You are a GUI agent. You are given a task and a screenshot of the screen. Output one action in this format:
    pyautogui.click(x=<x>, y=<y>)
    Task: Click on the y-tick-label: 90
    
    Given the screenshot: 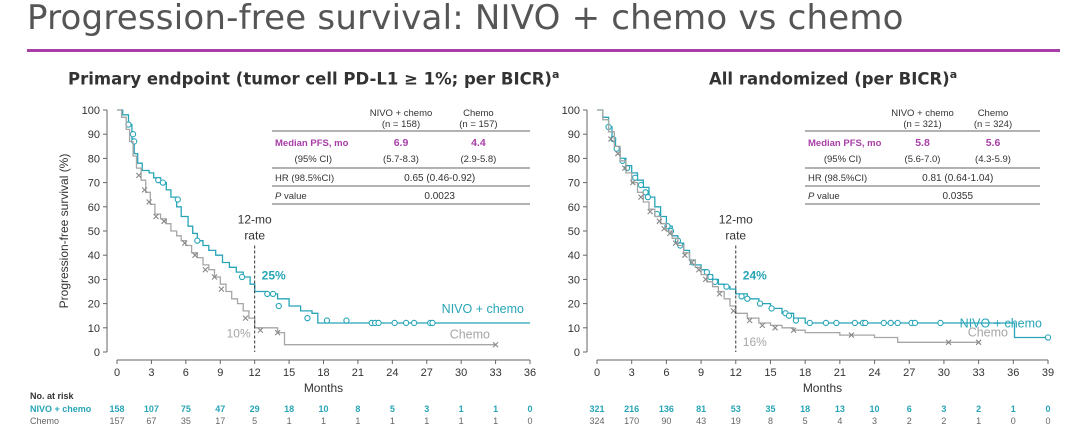 What is the action you would take?
    pyautogui.click(x=574, y=135)
    